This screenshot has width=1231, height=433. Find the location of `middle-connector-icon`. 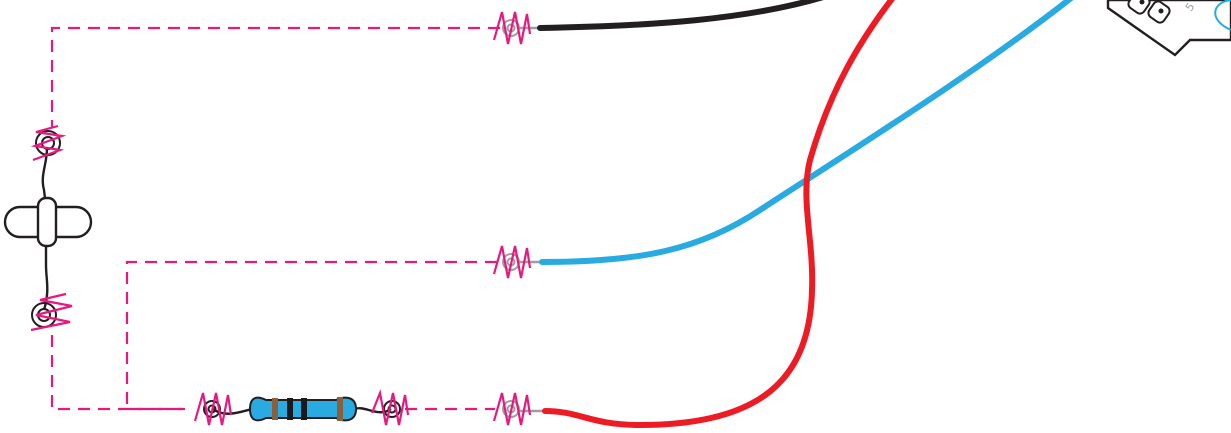

middle-connector-icon is located at coordinates (512, 262).